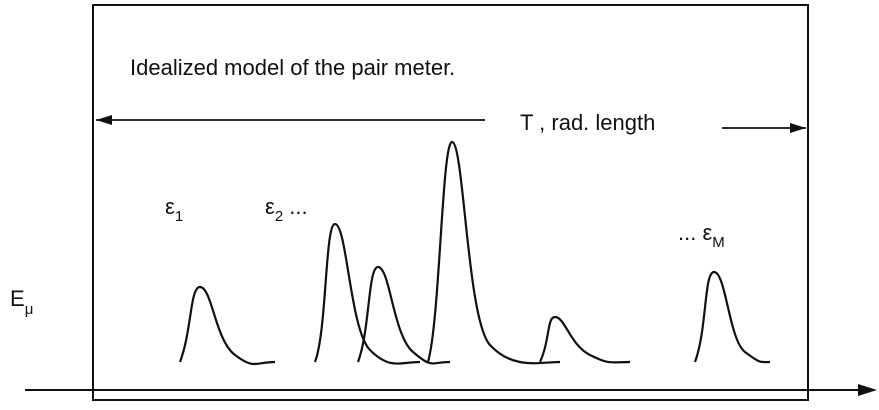 This screenshot has width=879, height=410. What do you see at coordinates (718, 242) in the screenshot?
I see `peak-subscript: M` at bounding box center [718, 242].